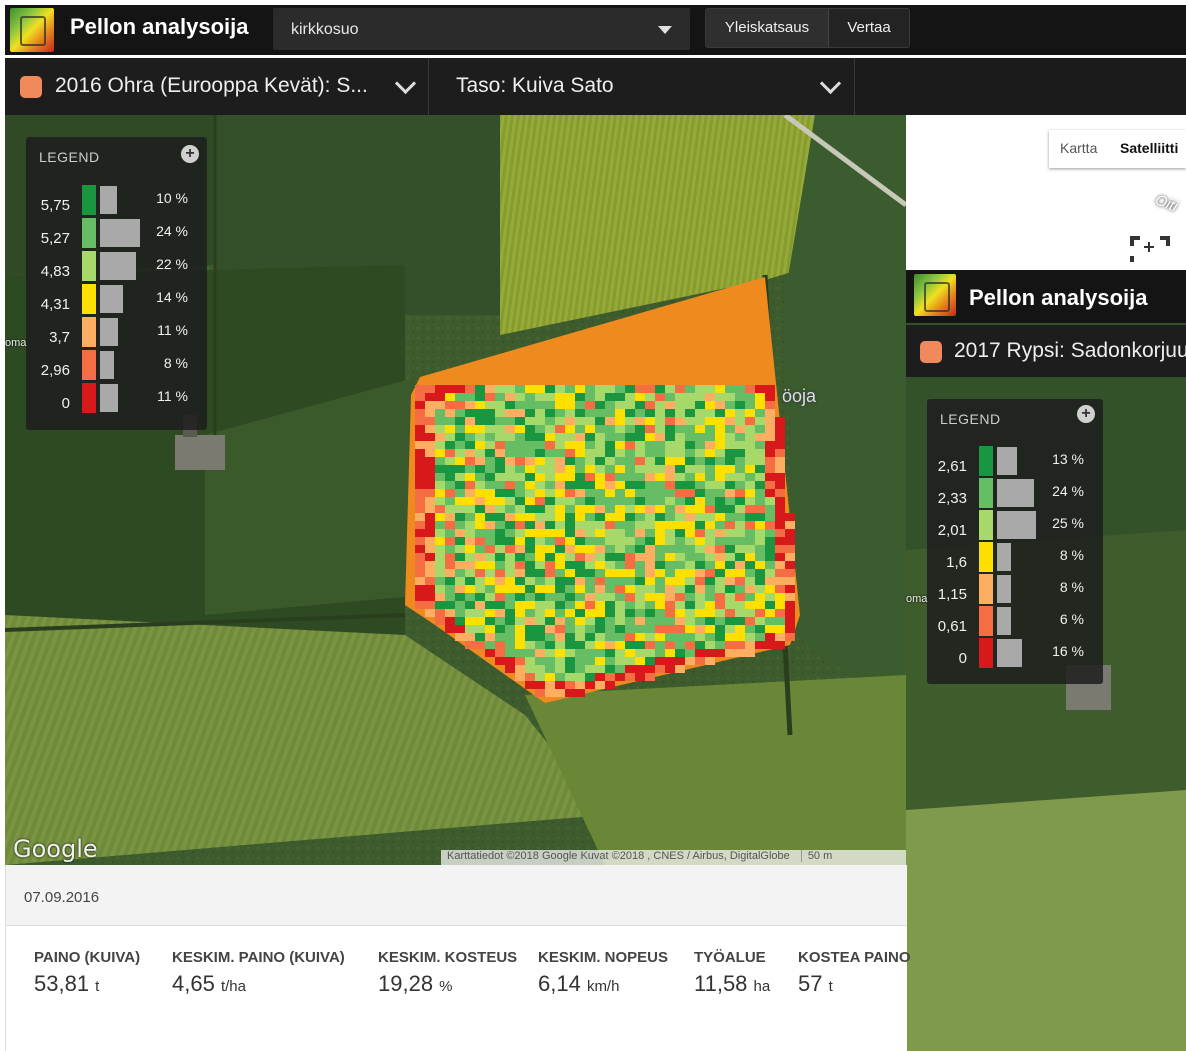 Image resolution: width=1186 pixels, height=1051 pixels. Describe the element at coordinates (172, 297) in the screenshot. I see `legend-percent: 14 %` at that location.